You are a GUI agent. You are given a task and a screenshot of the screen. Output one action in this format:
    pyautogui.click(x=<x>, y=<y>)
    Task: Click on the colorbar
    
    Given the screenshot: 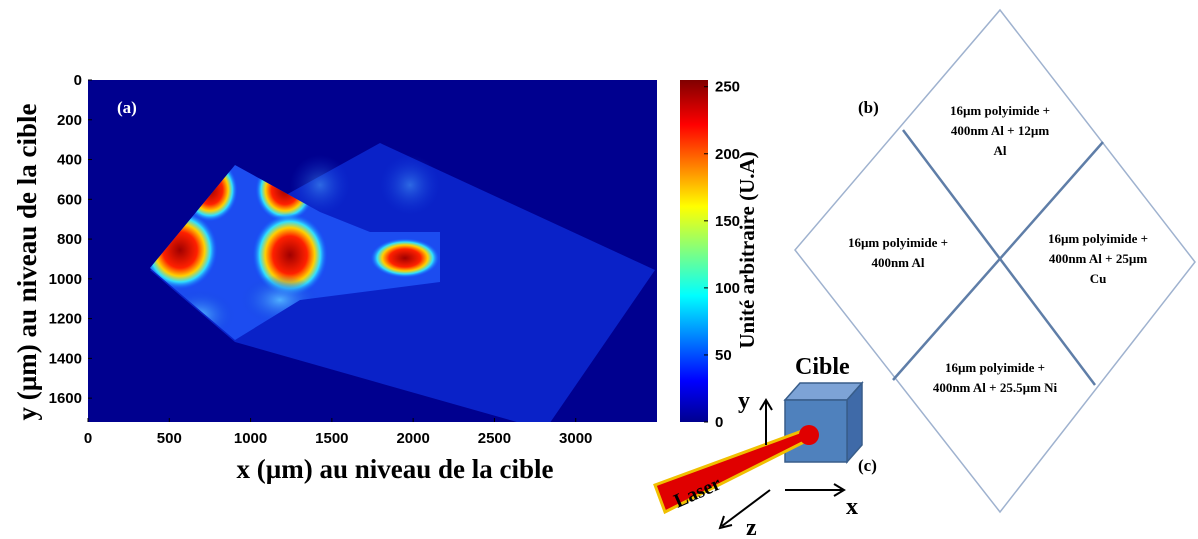 What is the action you would take?
    pyautogui.click(x=694, y=251)
    